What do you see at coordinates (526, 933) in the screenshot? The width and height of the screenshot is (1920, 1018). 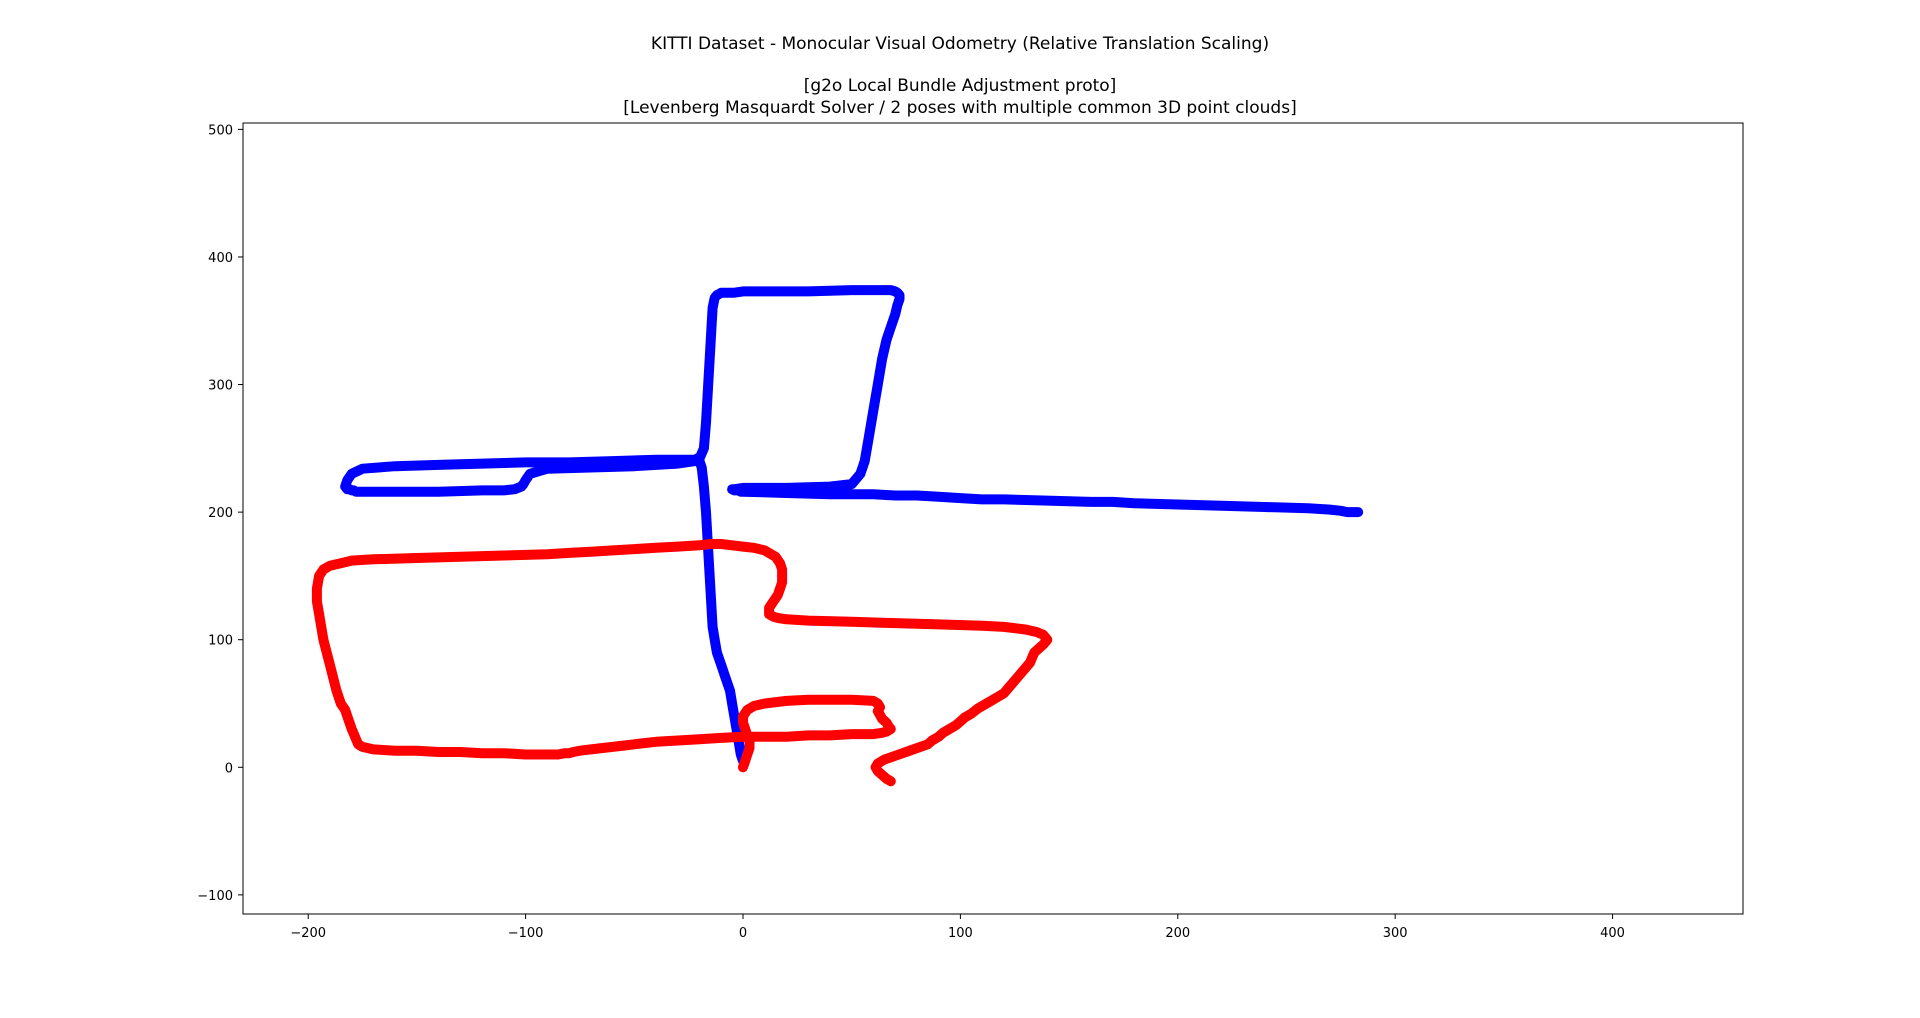 I see `x-tick-label: −100` at bounding box center [526, 933].